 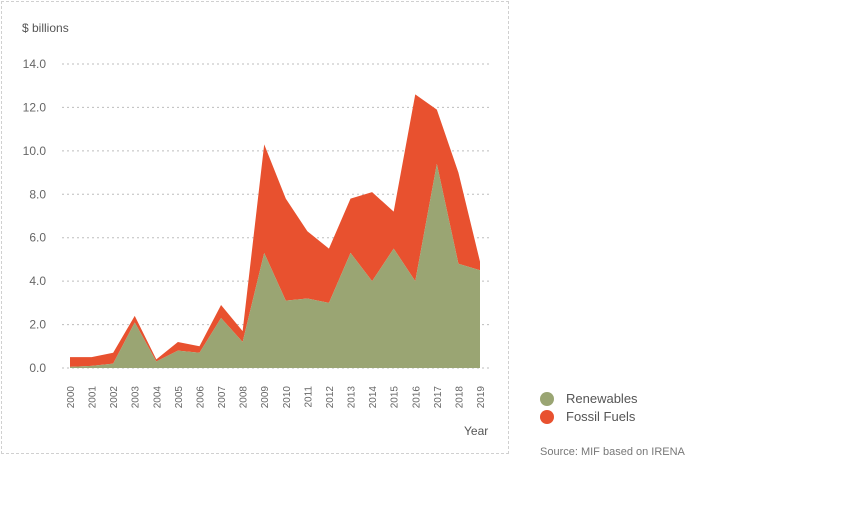 What do you see at coordinates (35, 107) in the screenshot?
I see `y-tick-label: 12.0` at bounding box center [35, 107].